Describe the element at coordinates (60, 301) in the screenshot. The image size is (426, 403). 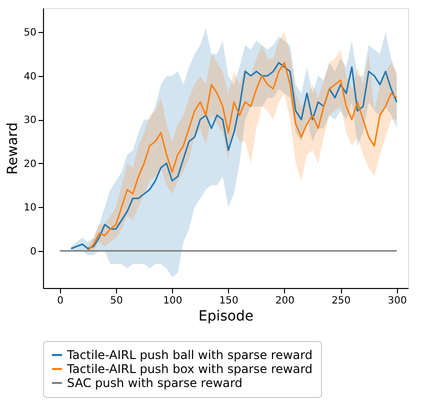
I see `x-tick-label: 0` at that location.